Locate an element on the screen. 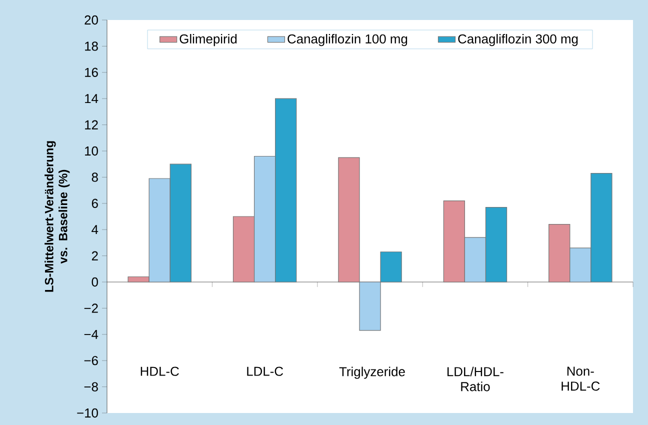 This screenshot has height=425, width=648. y-tick-label: 6 is located at coordinates (95, 203).